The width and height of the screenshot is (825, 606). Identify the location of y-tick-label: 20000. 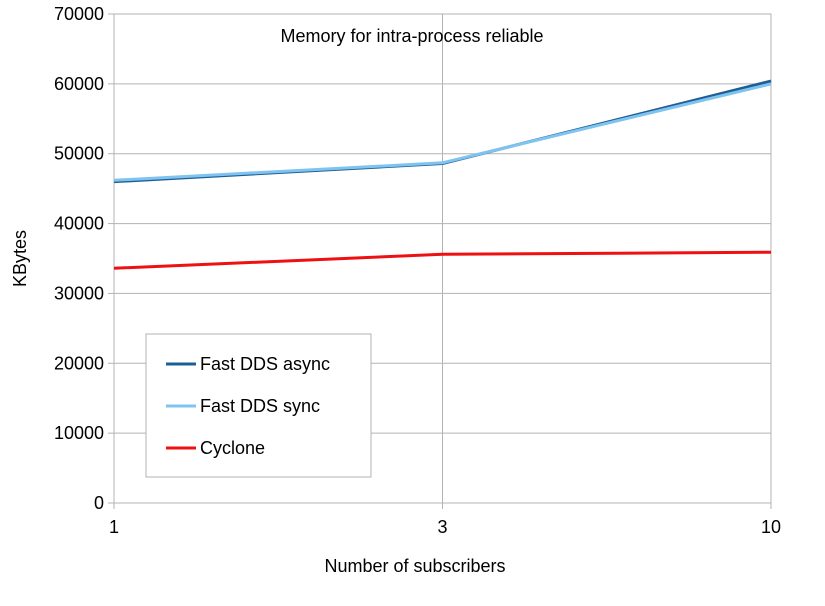
(79, 363).